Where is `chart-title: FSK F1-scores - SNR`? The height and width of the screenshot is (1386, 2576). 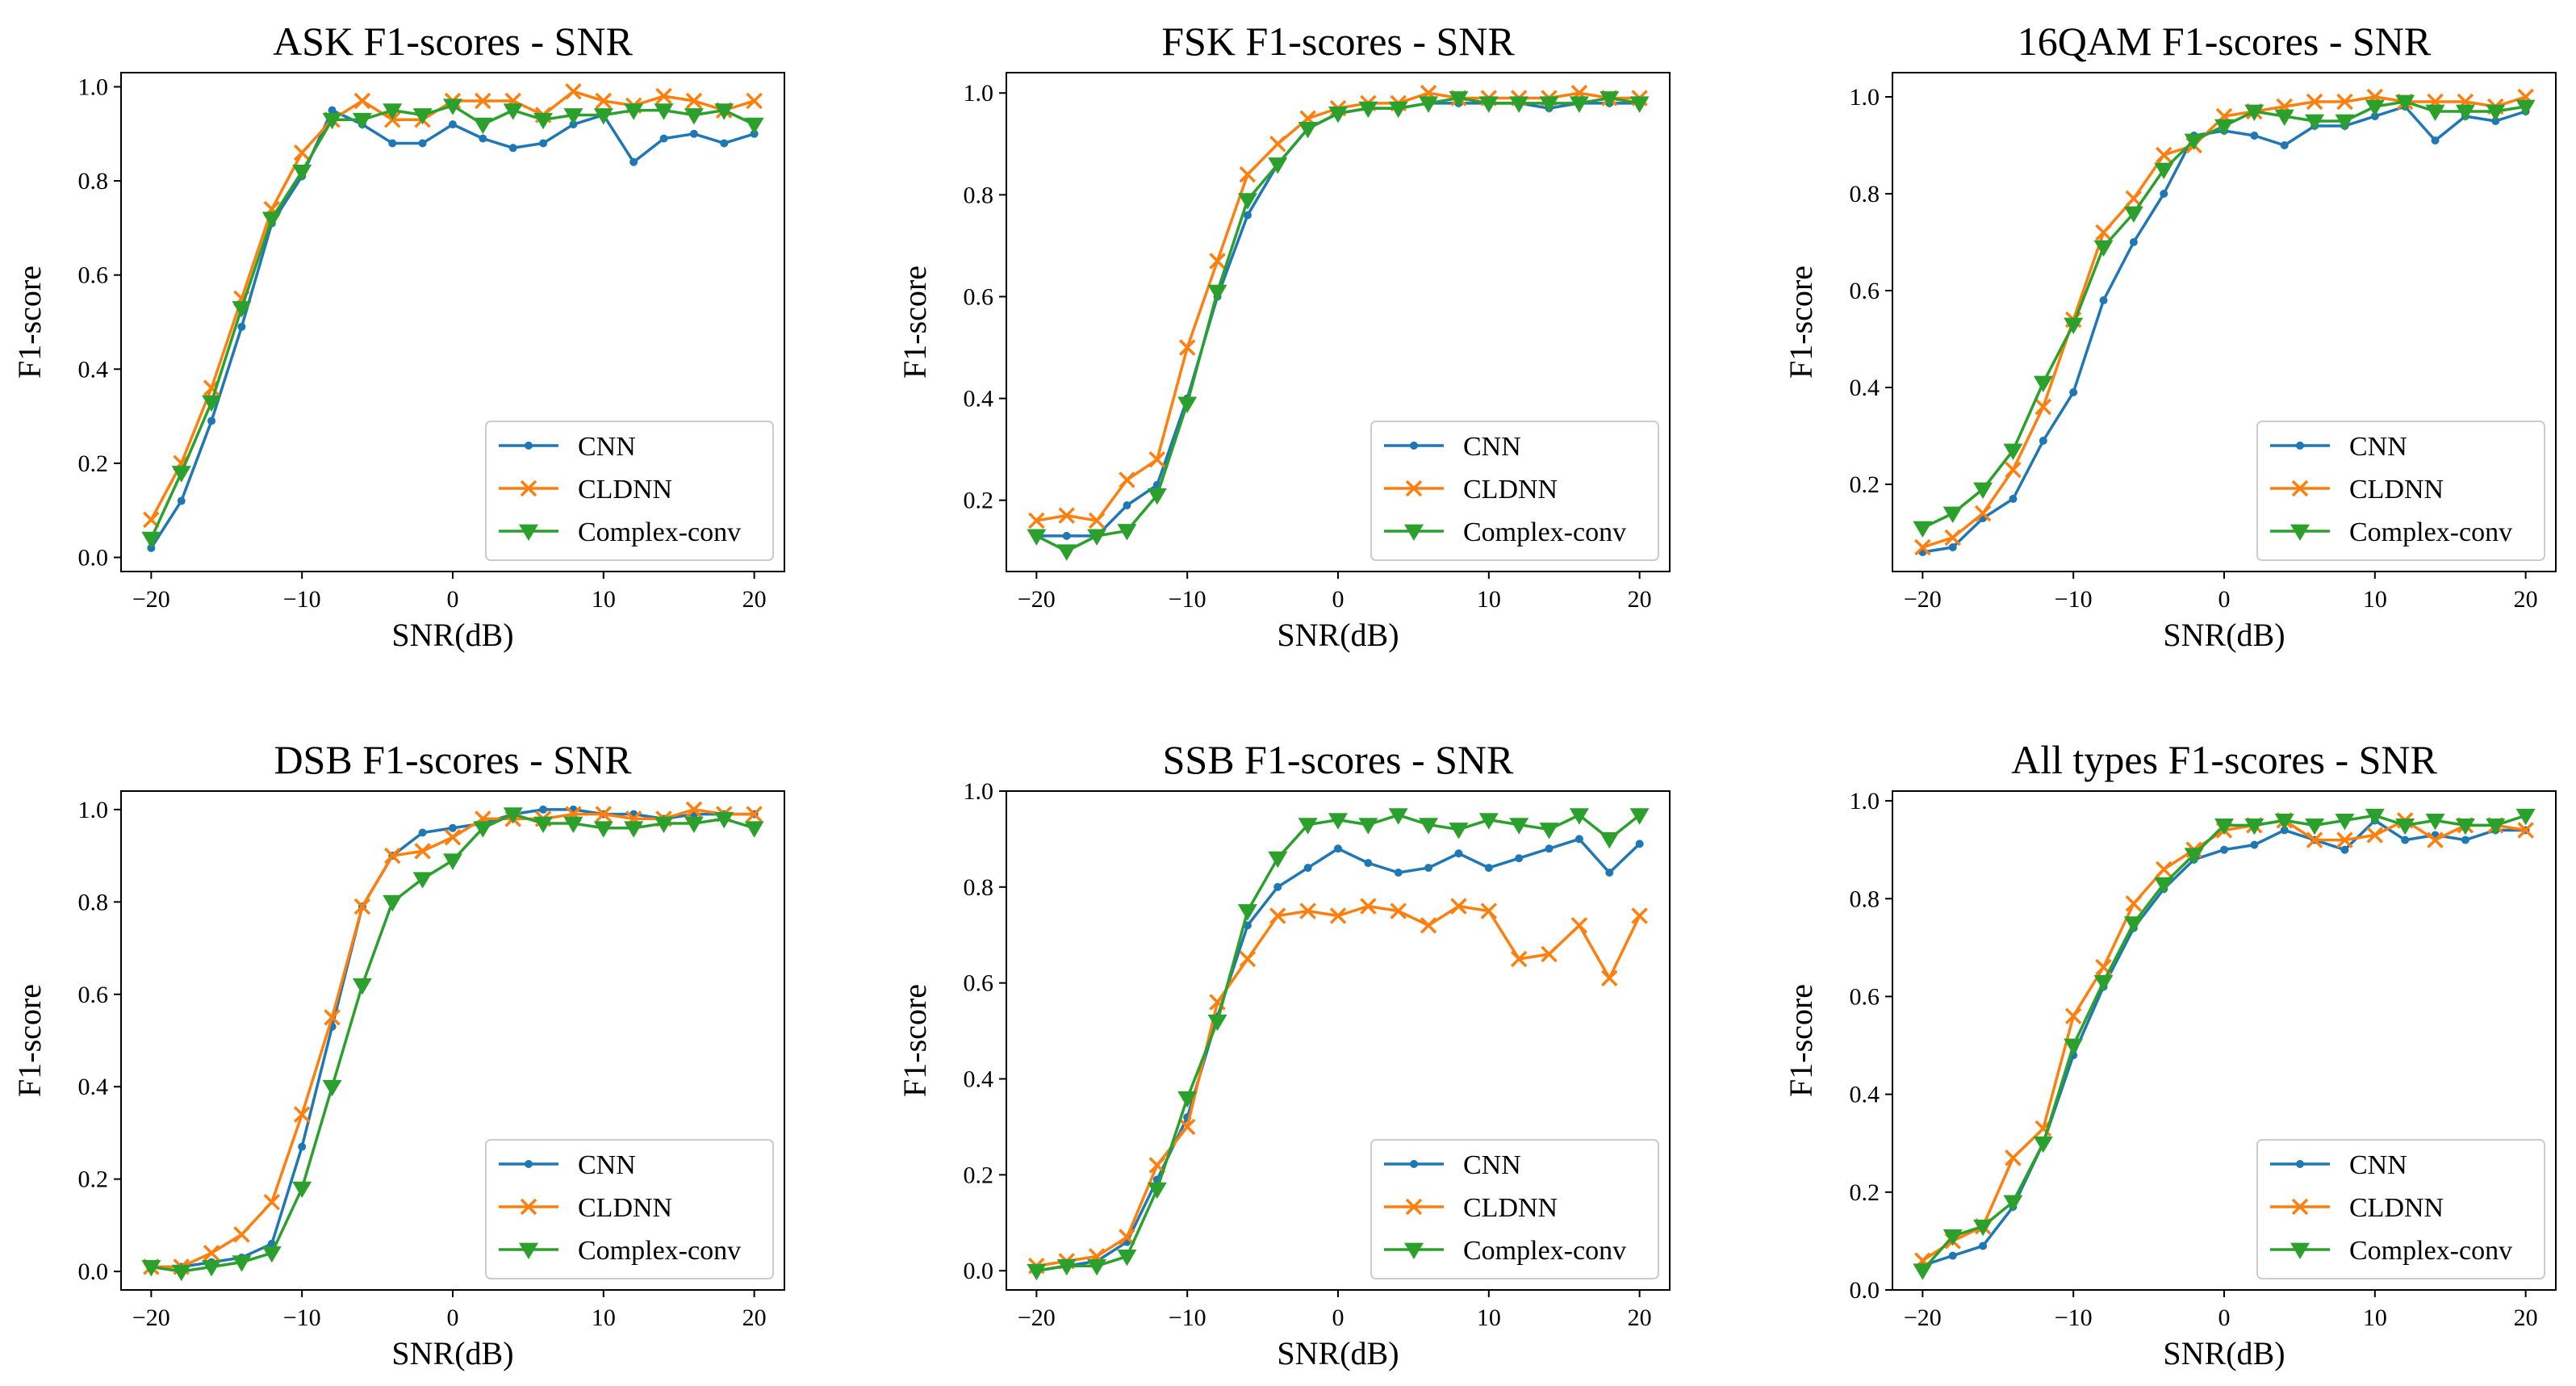 chart-title: FSK F1-scores - SNR is located at coordinates (1338, 41).